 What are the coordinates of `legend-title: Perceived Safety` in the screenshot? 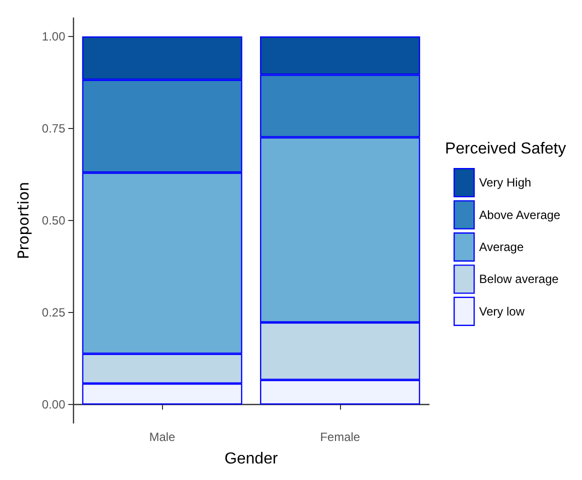 It's located at (505, 149).